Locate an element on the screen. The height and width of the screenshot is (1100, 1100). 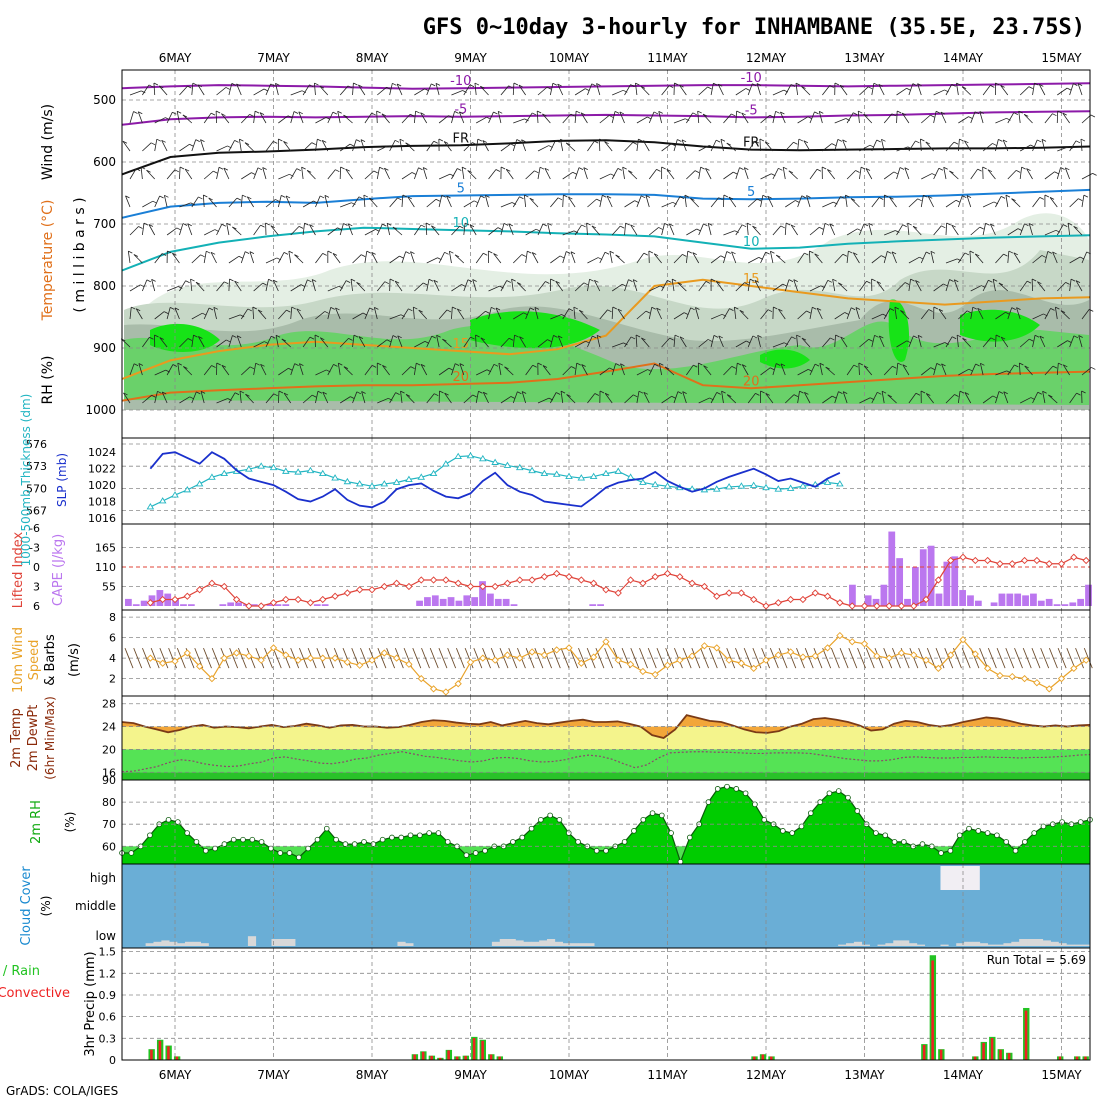
rh2-unit: (%) is located at coordinates (70, 822).